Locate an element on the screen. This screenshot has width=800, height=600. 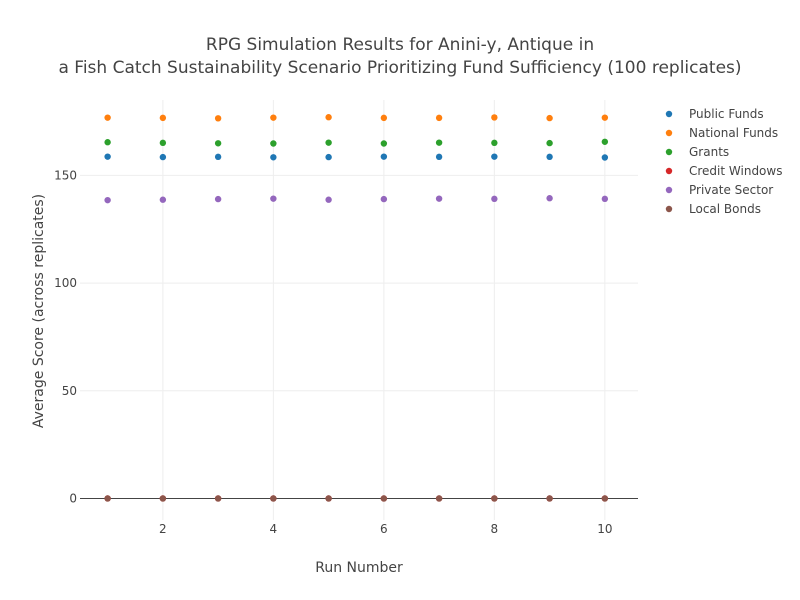
legend-item: National Funds is located at coordinates (721, 133).